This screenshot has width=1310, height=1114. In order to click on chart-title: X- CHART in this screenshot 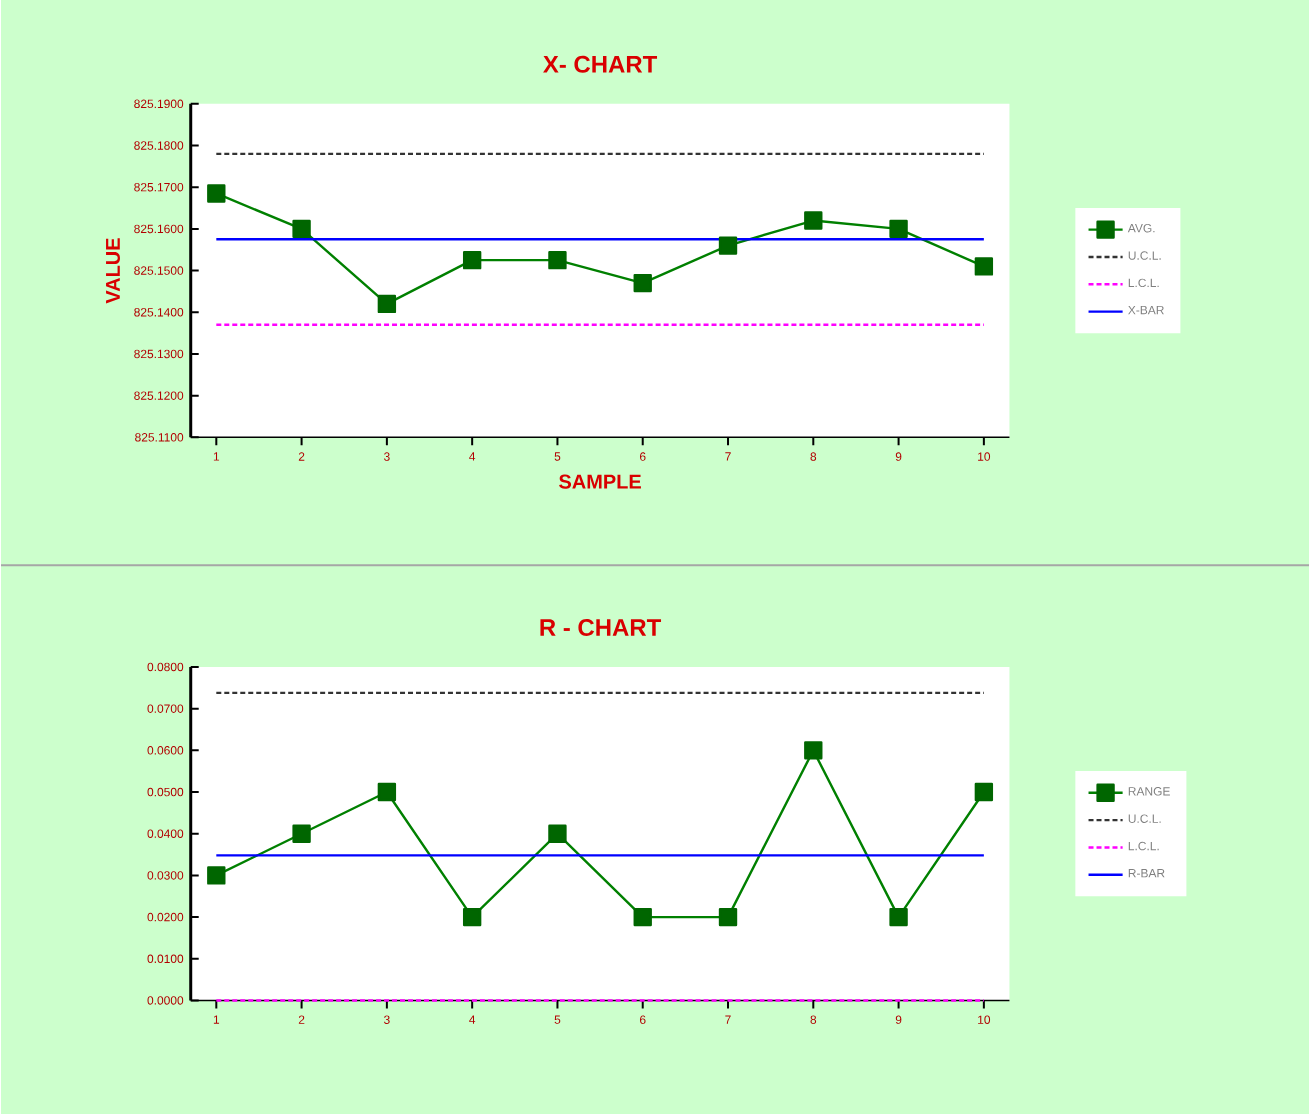, I will do `click(600, 64)`.